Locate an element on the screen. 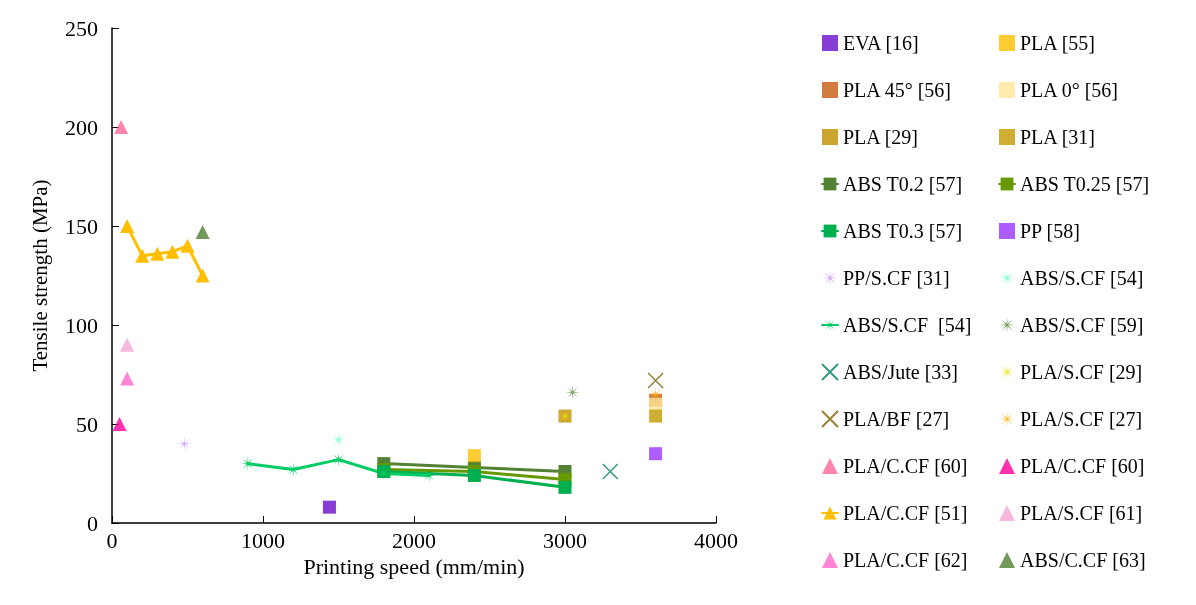 This screenshot has width=1196, height=605. legend-label: PLA/S.CF [29] is located at coordinates (1081, 372).